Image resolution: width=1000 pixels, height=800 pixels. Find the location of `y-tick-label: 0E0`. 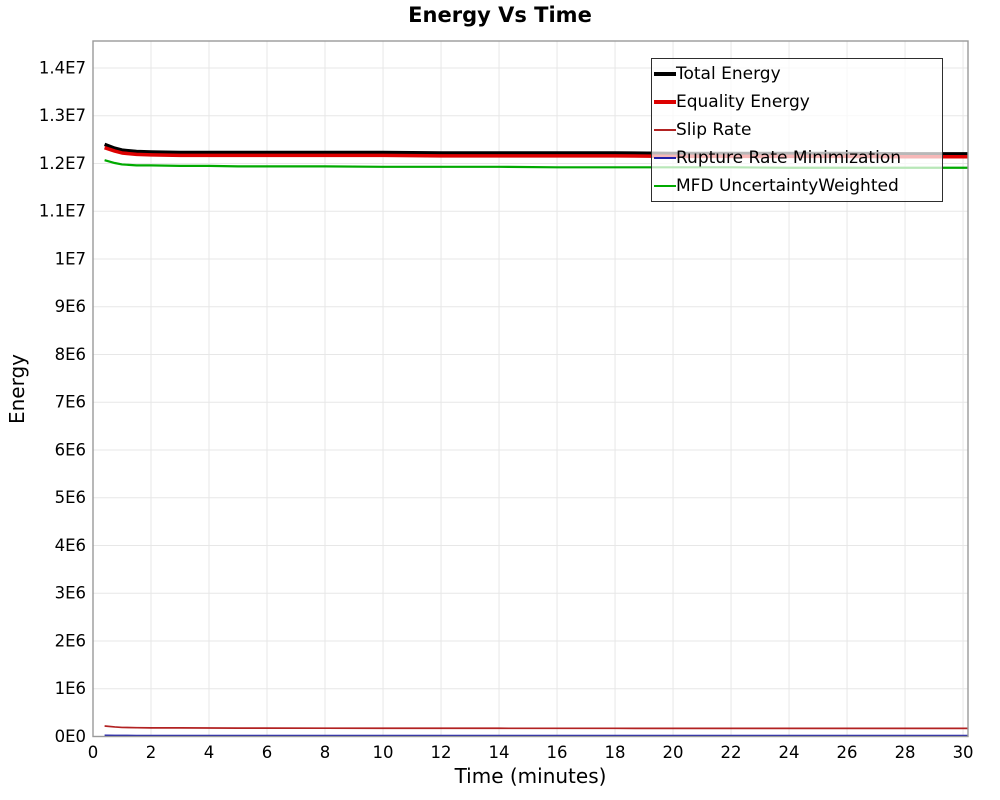

y-tick-label: 0E0 is located at coordinates (70, 736).